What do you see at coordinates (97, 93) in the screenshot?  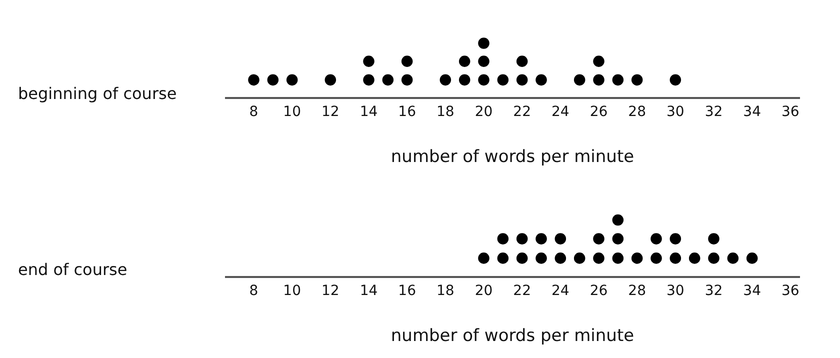 I see `y-axis-title: beginning of course` at bounding box center [97, 93].